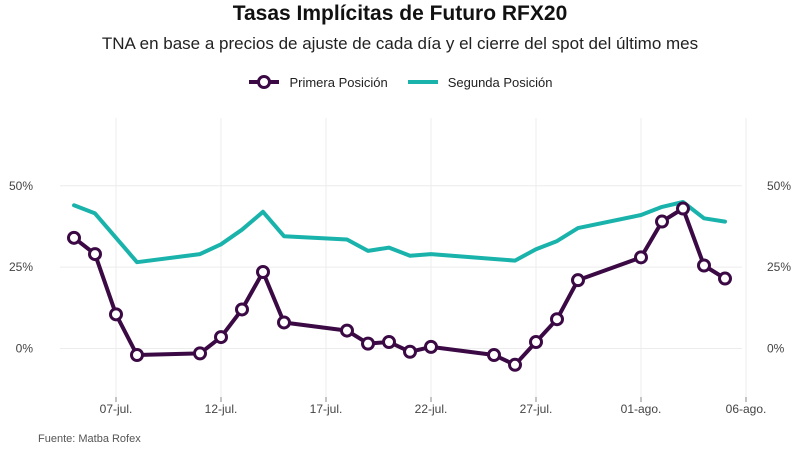 The image size is (800, 457). I want to click on y-tick-label-left: 0%, so click(25, 349).